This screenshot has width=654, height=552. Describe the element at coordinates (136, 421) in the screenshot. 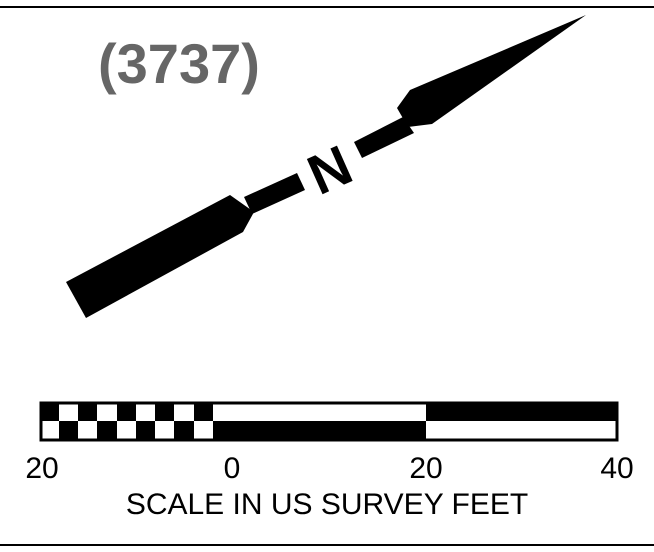

I see `scale-bar-checker` at that location.